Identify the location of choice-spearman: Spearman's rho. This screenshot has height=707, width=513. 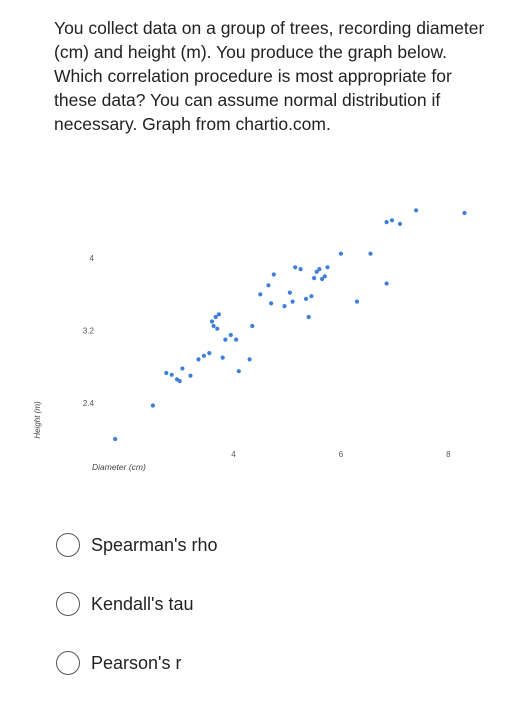
(137, 545).